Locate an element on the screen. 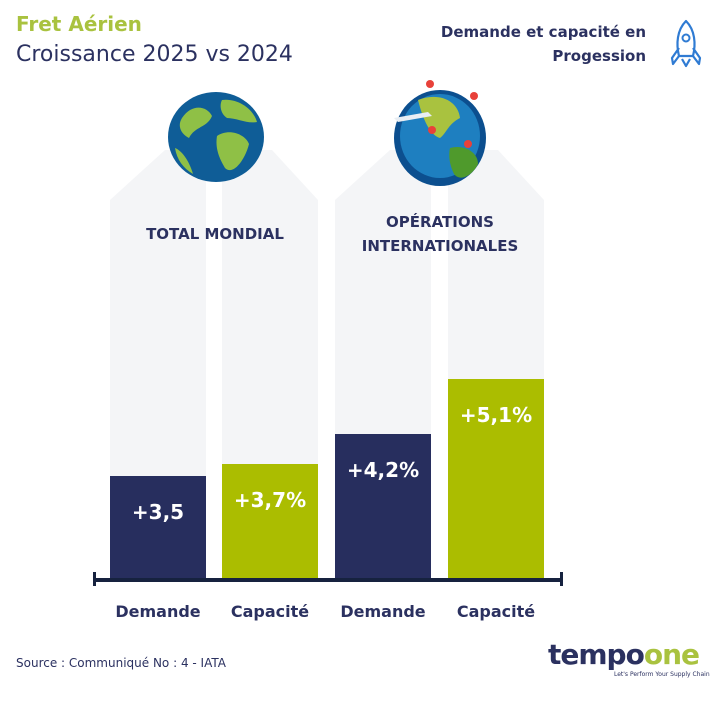  rocket-icon is located at coordinates (686, 43).